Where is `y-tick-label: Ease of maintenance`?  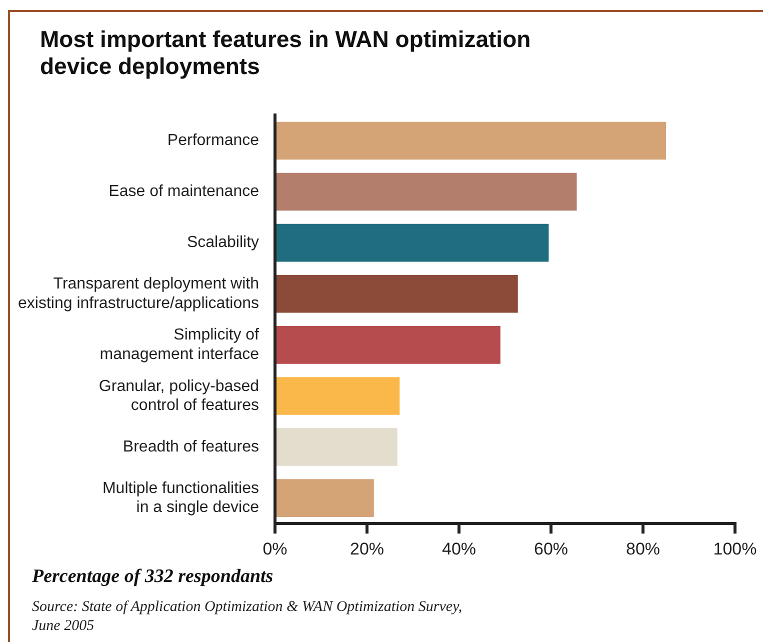
y-tick-label: Ease of maintenance is located at coordinates (184, 191).